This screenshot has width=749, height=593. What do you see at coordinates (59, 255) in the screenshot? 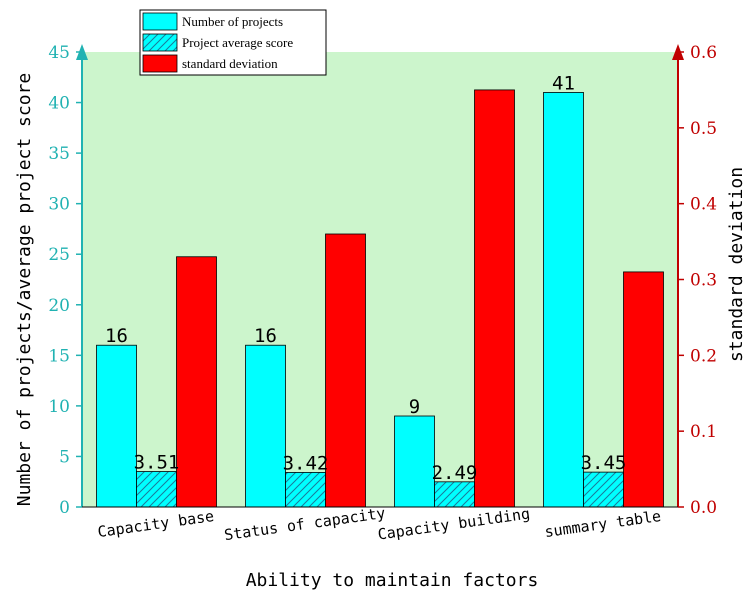
I see `left-tick-label: 25` at bounding box center [59, 255].